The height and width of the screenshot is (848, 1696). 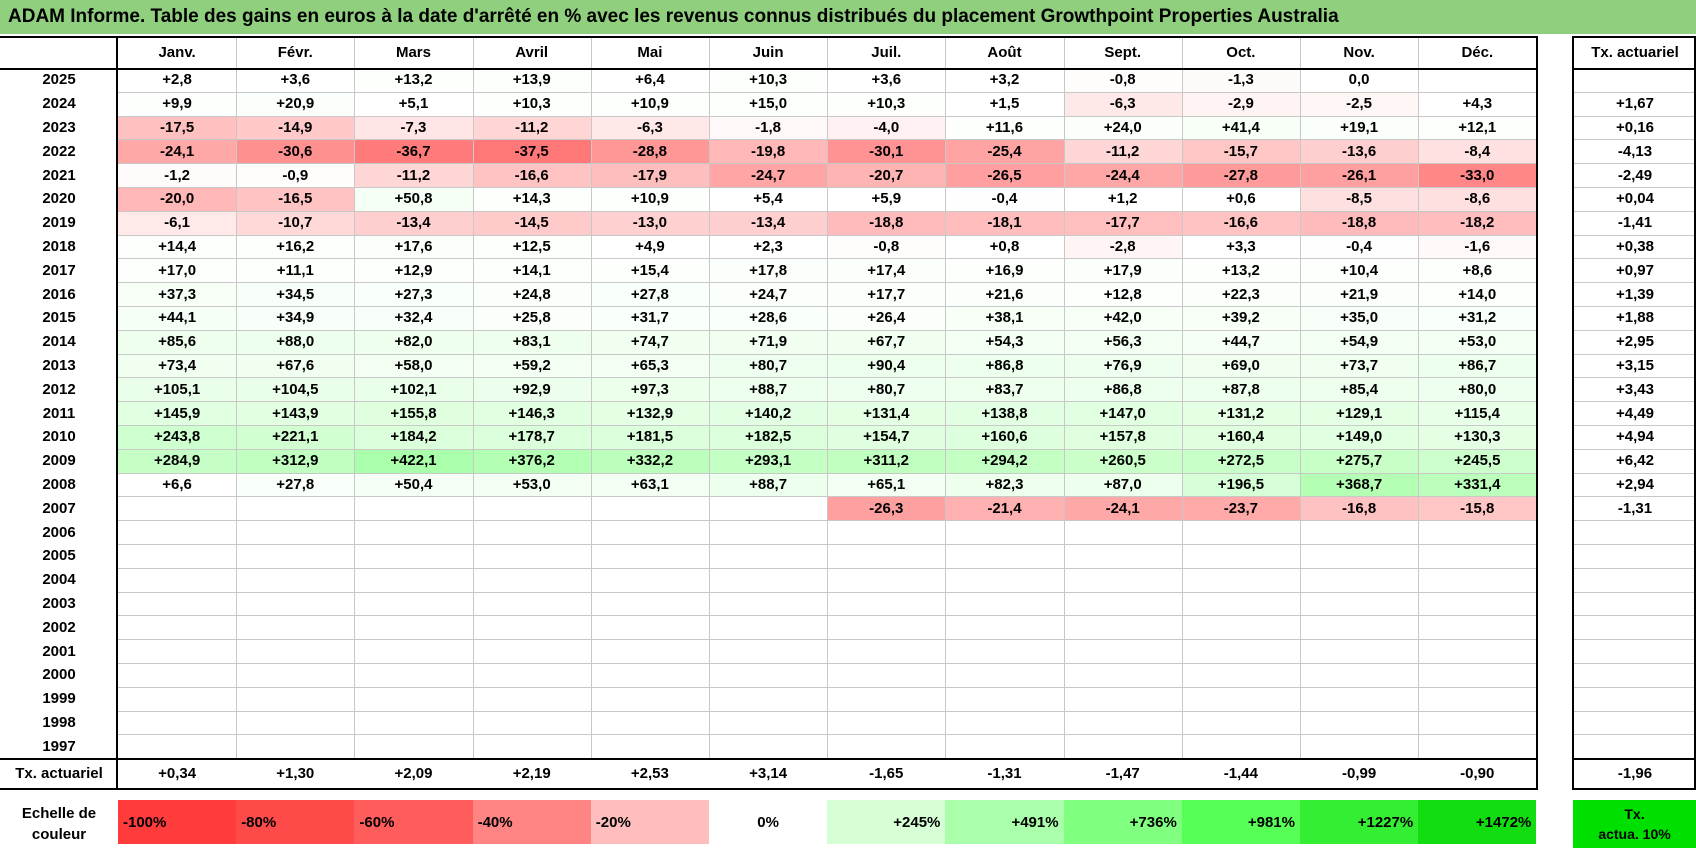 What do you see at coordinates (413, 822) in the screenshot?
I see `color-scale-stop: -60%` at bounding box center [413, 822].